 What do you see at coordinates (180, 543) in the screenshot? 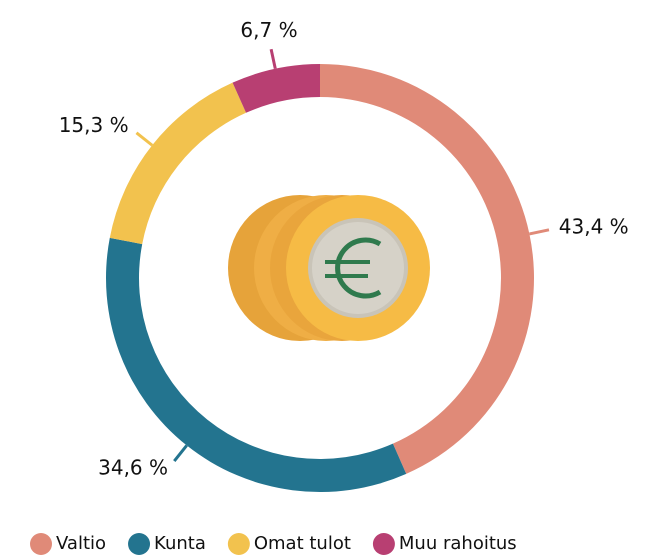
I see `legend-label: Kunta` at bounding box center [180, 543].